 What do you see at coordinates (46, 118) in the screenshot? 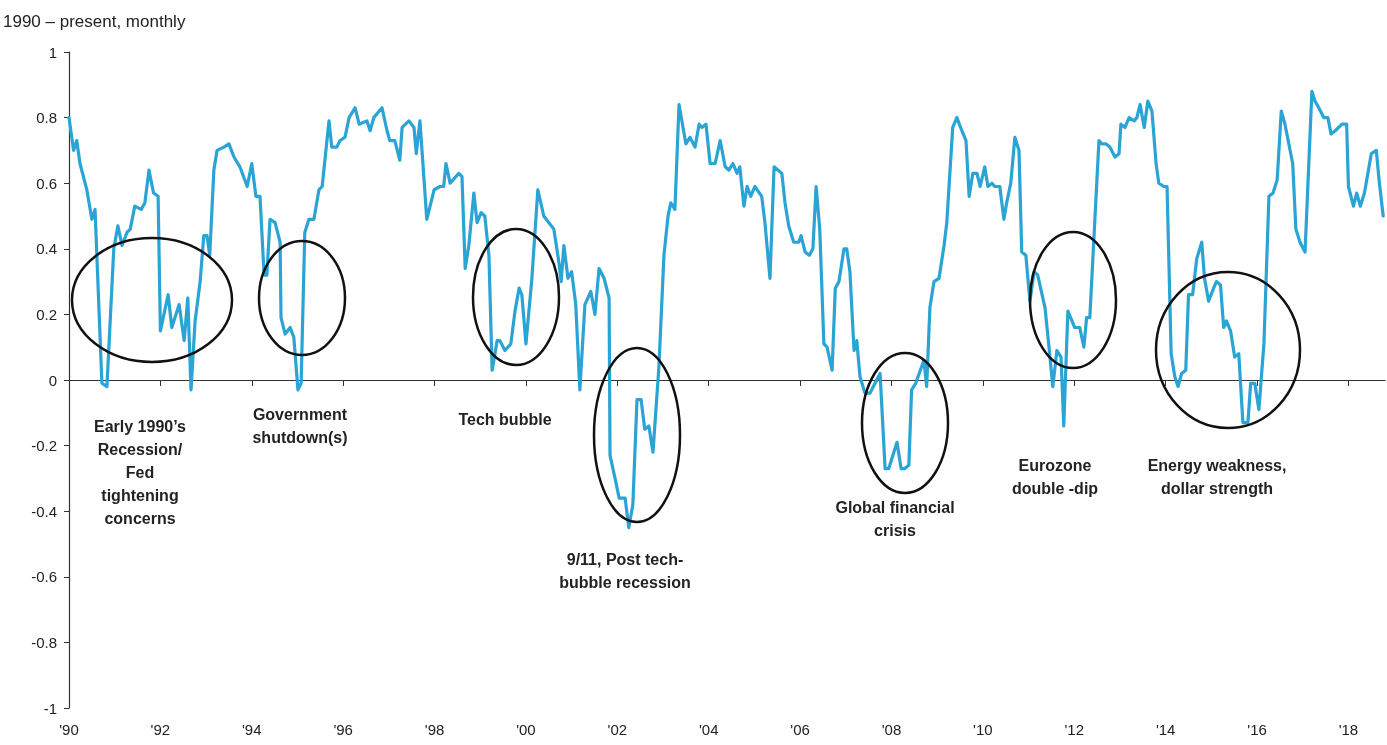
I see `y-tick-label: 0.8` at bounding box center [46, 118].